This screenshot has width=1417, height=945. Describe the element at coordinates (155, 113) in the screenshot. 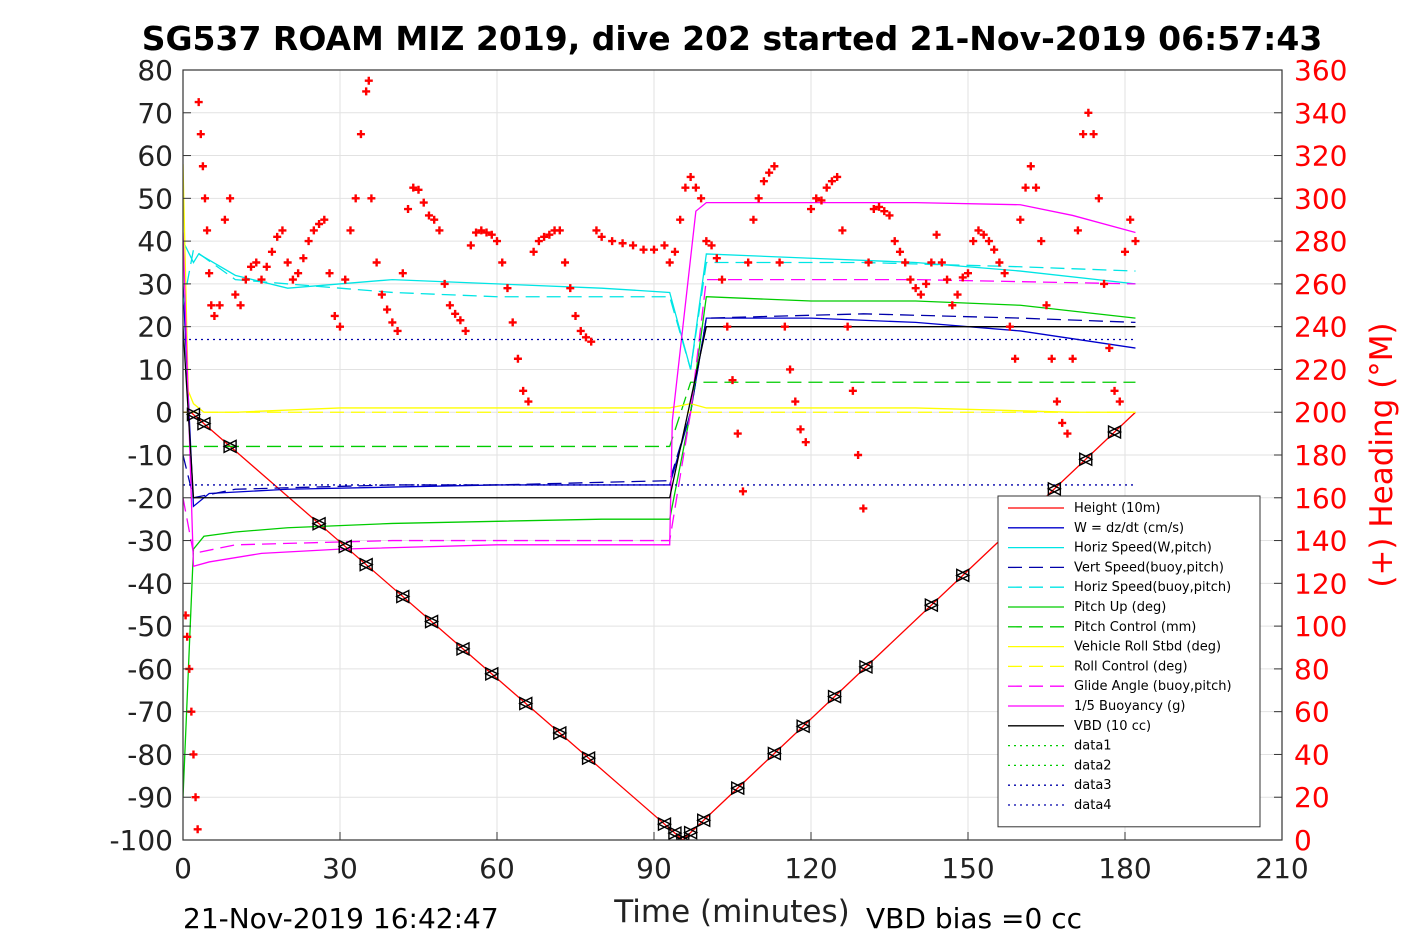

I see `y-tick-label: 70` at that location.